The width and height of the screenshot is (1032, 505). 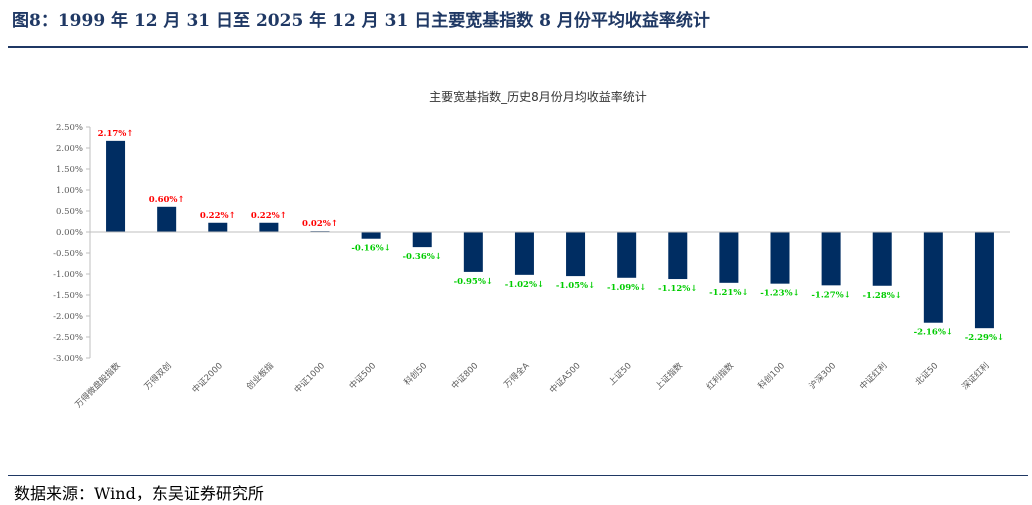 I want to click on data-label: -2.16%↓, so click(x=933, y=333).